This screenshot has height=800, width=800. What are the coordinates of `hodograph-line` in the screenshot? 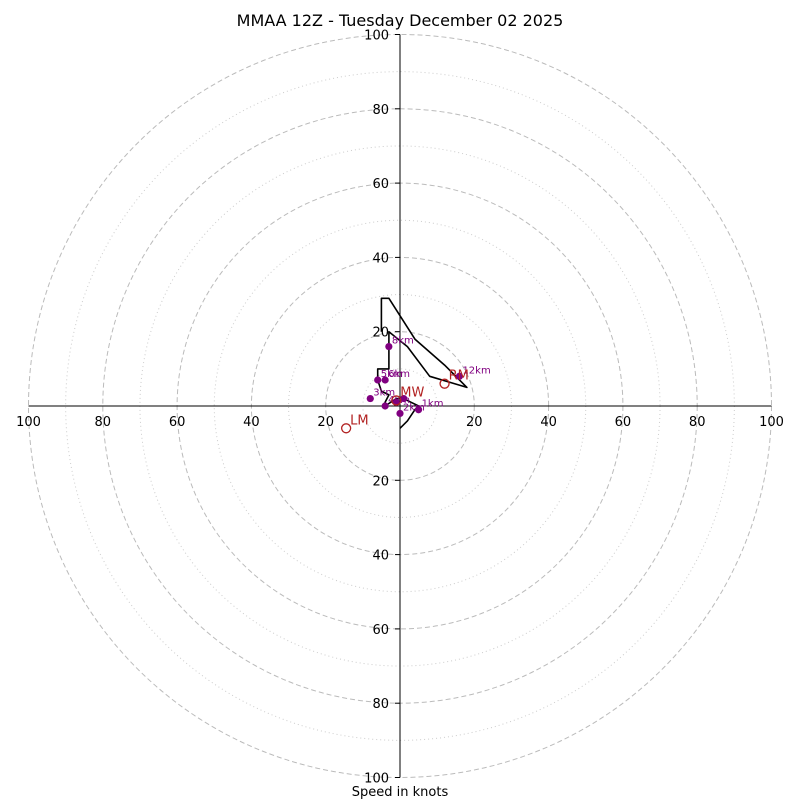 It's located at (422, 363).